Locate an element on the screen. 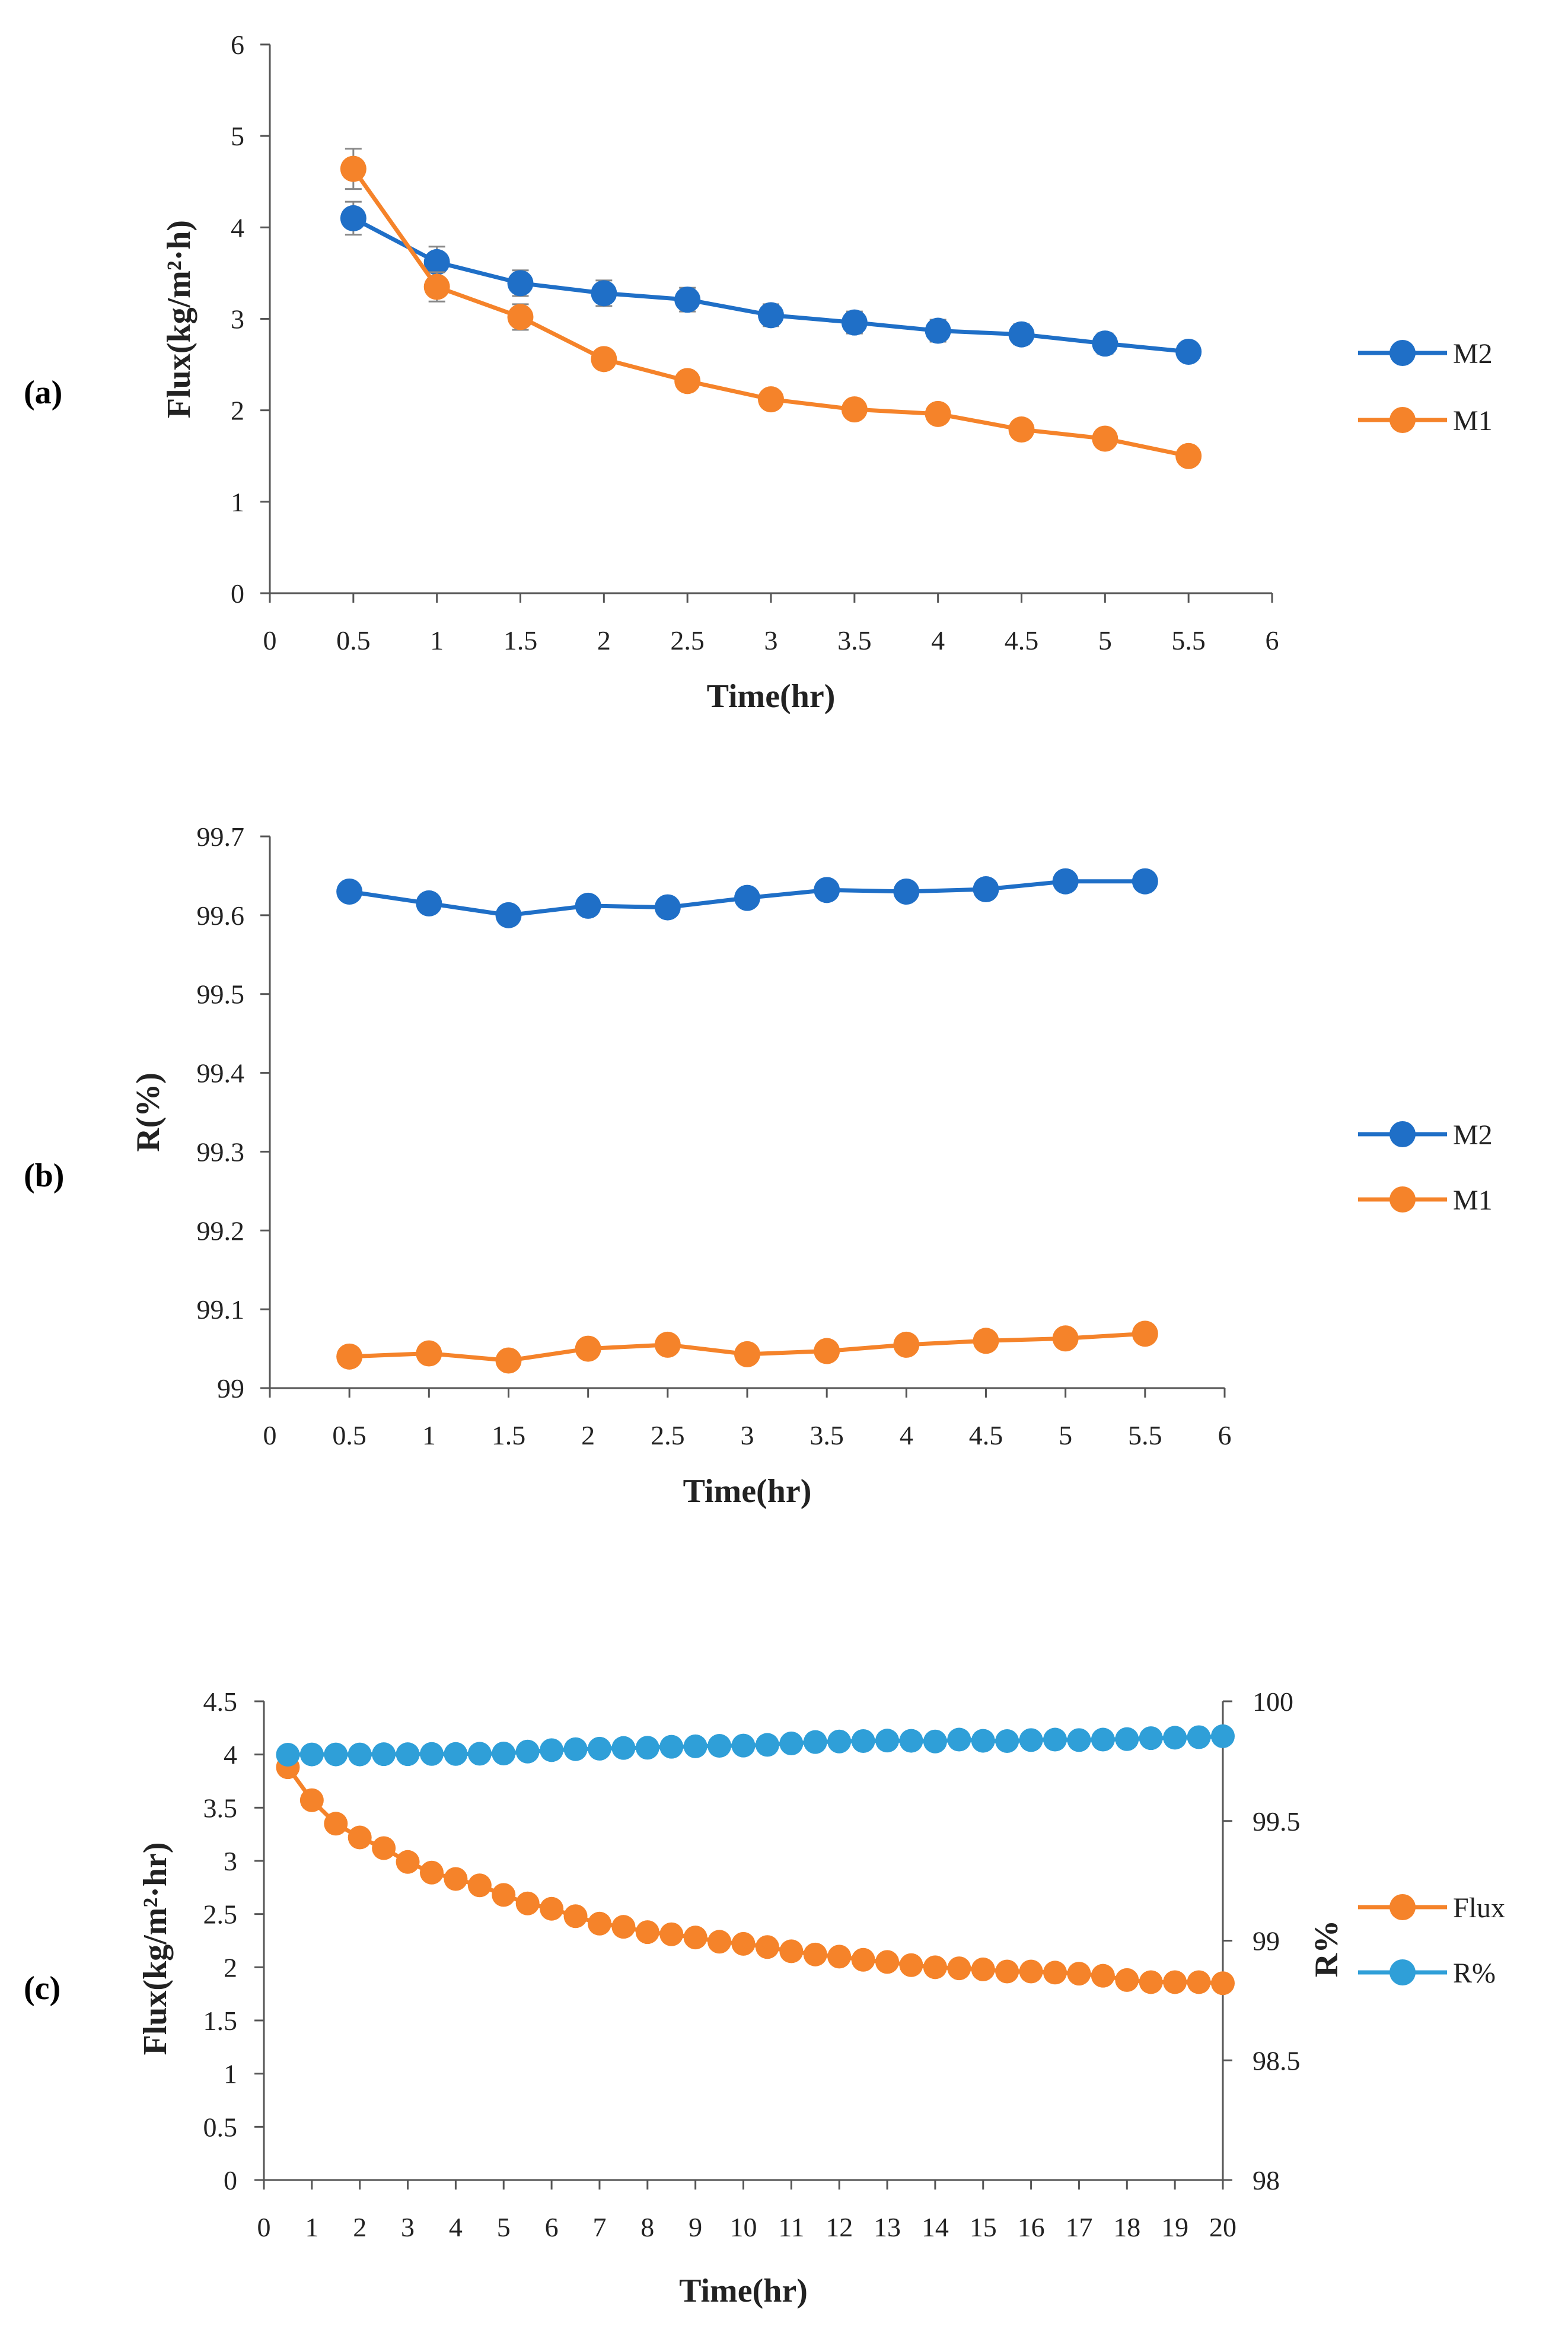 The image size is (1568, 2339). y-tick-label: 5 is located at coordinates (237, 136).